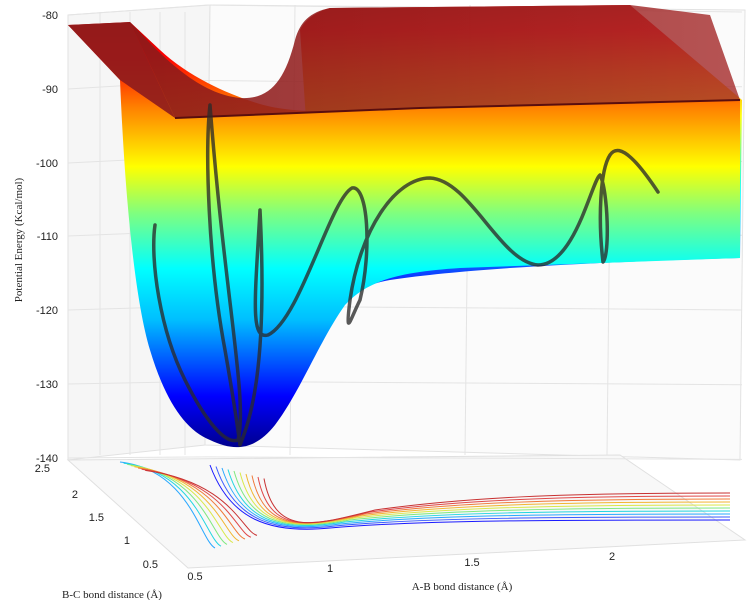 The image size is (750, 600). Describe the element at coordinates (194, 577) in the screenshot. I see `x-tick-label: 0.5` at that location.